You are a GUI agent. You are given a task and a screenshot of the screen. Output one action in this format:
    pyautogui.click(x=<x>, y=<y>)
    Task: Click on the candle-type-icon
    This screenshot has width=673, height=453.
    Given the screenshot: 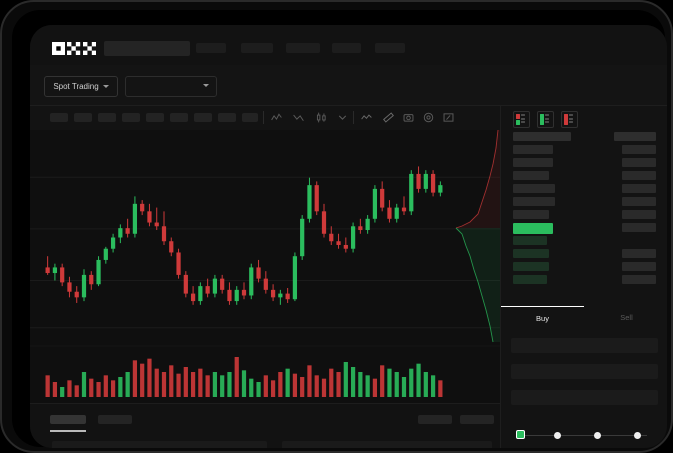 What is the action you would take?
    pyautogui.click(x=321, y=117)
    